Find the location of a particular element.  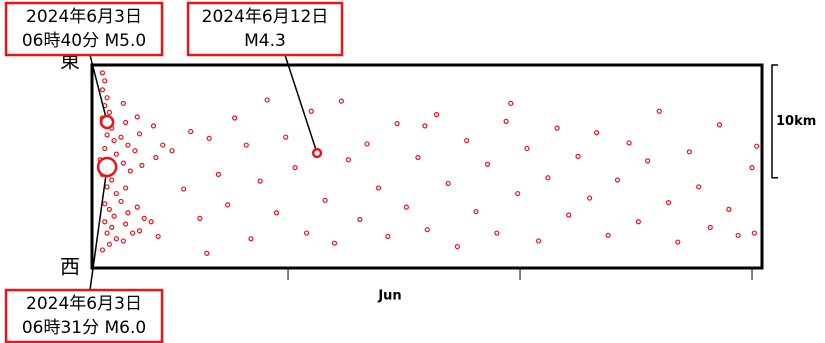

annotation-text: 2024年6月3日 is located at coordinates (84, 304).